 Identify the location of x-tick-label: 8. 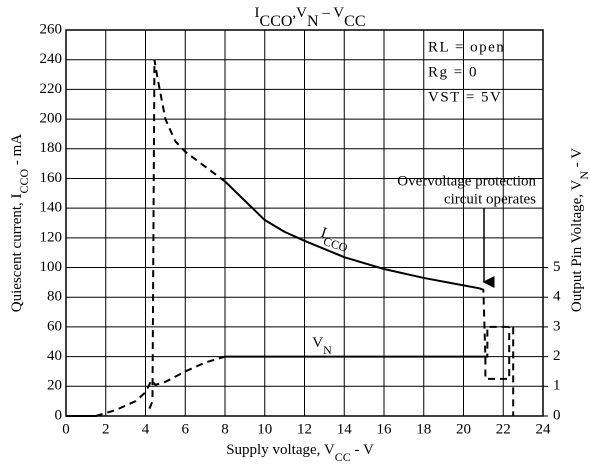
(225, 429).